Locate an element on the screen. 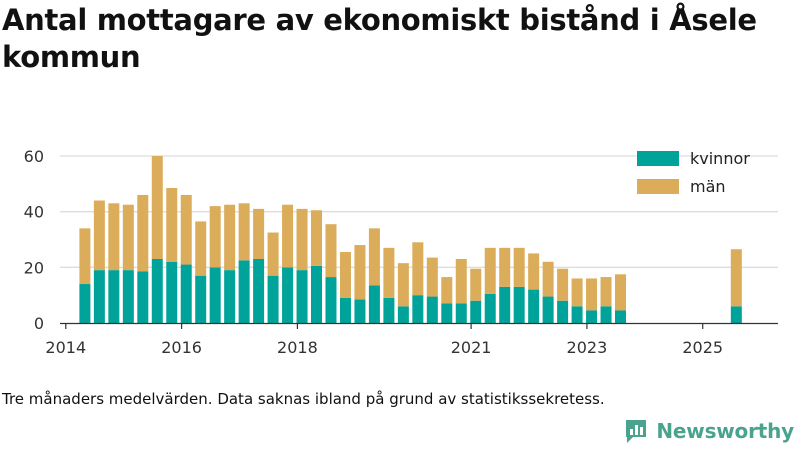  x-tick-label: 2018 is located at coordinates (297, 347).